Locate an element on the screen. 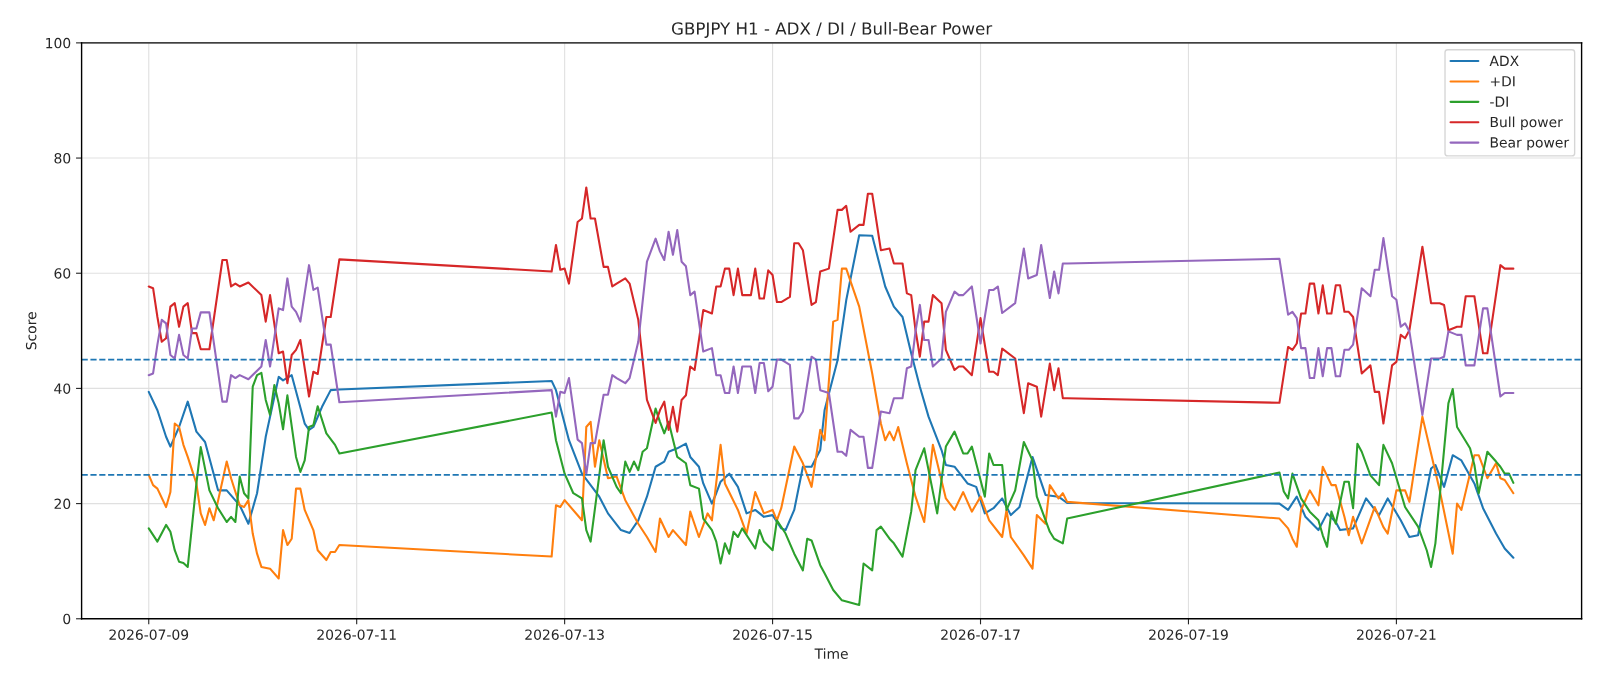 Image resolution: width=1600 pixels, height=686 pixels. x-tick-label: 2026-07-09 is located at coordinates (149, 634).